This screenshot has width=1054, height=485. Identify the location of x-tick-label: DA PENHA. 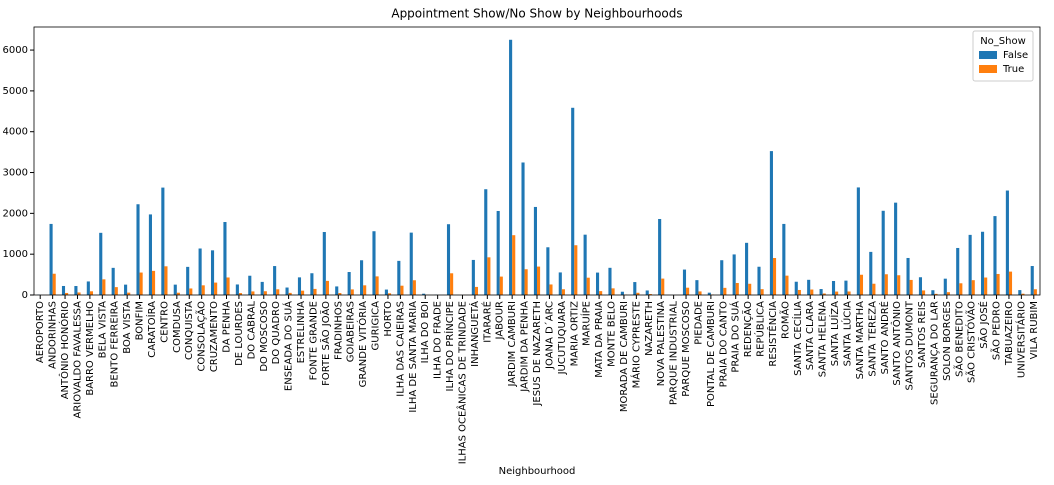
(227, 327).